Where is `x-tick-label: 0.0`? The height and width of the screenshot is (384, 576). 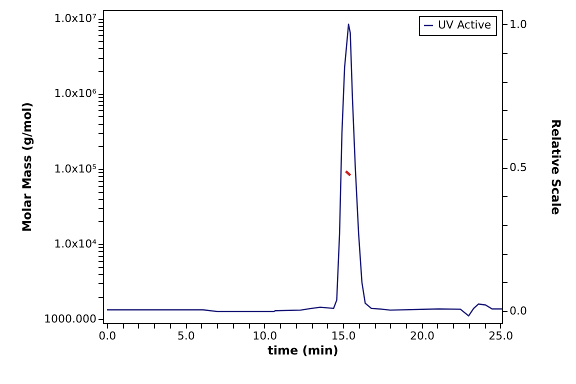 x-tick-label: 0.0 is located at coordinates (107, 336).